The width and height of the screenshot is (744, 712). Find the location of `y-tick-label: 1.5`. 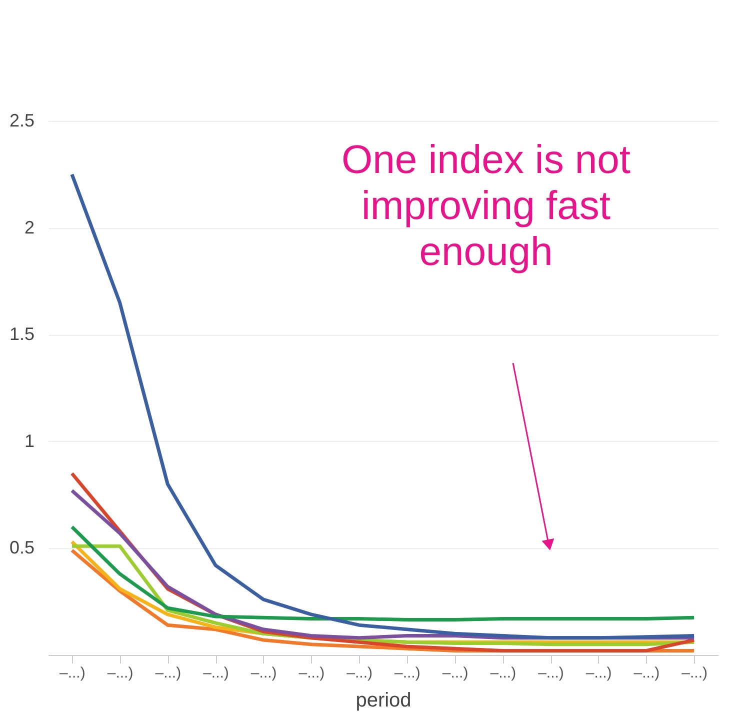

y-tick-label: 1.5 is located at coordinates (21, 334).